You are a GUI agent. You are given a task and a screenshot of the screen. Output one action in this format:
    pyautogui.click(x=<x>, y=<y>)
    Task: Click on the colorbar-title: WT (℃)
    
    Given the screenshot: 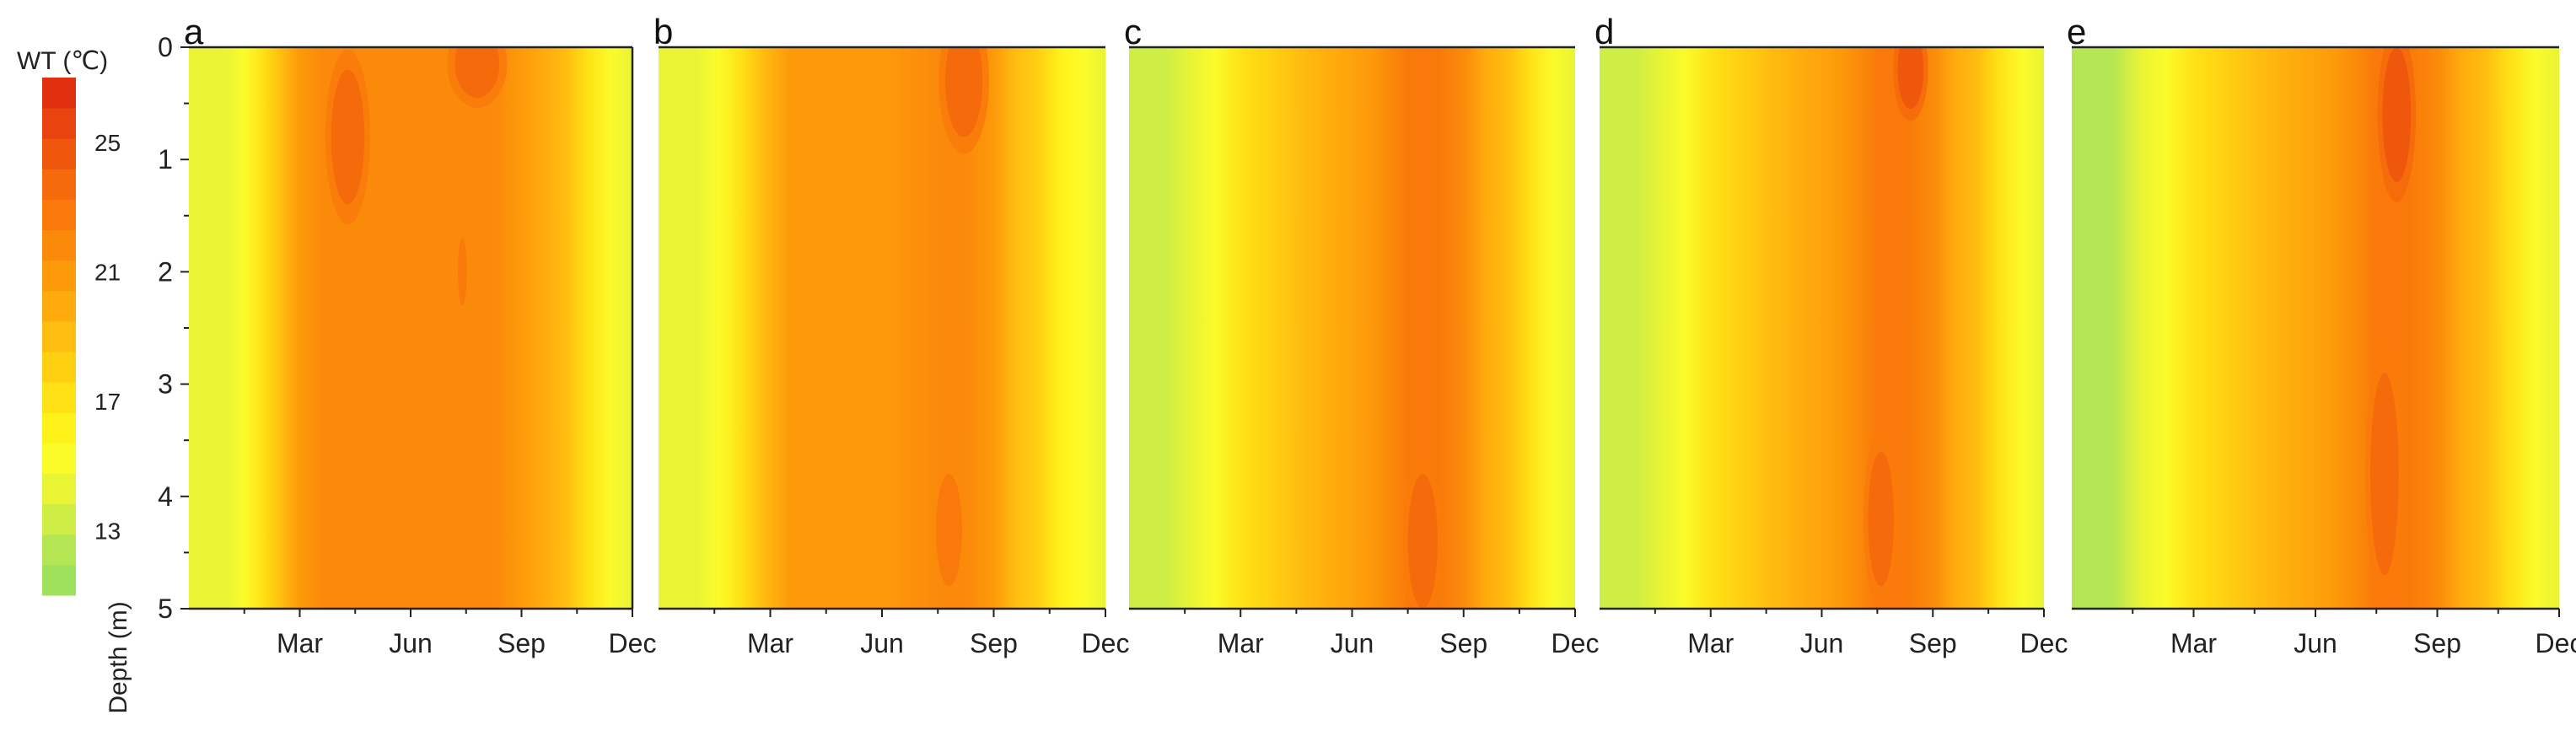 What is the action you would take?
    pyautogui.click(x=62, y=61)
    